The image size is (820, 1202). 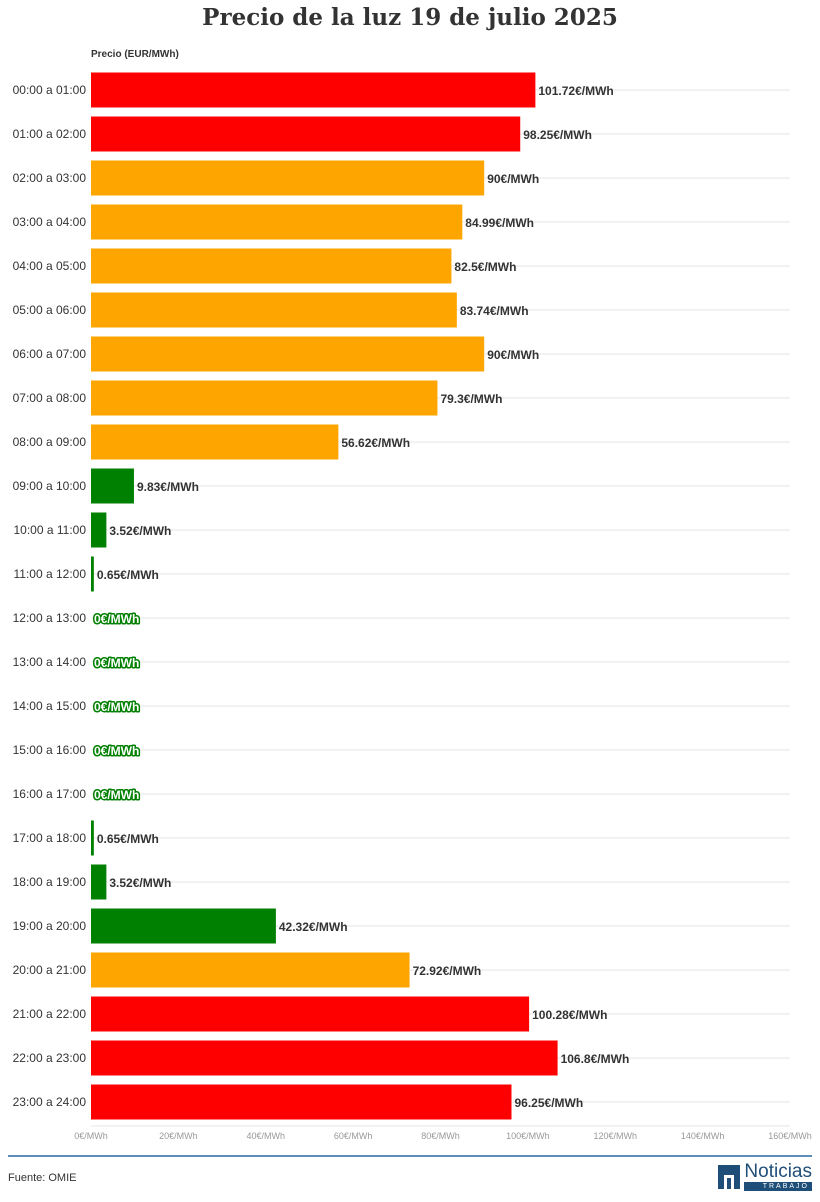 What do you see at coordinates (49, 530) in the screenshot?
I see `category-label: 10:00 a 11:00` at bounding box center [49, 530].